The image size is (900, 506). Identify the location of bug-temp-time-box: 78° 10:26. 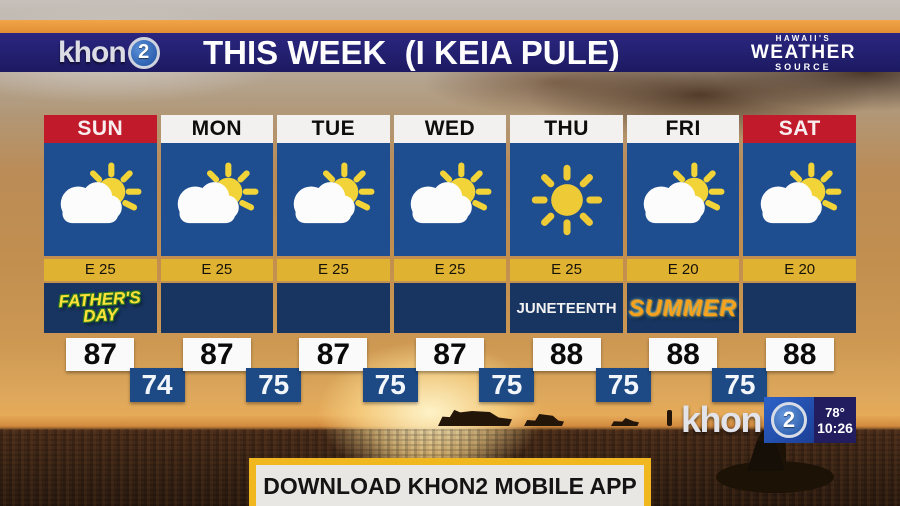
(835, 420).